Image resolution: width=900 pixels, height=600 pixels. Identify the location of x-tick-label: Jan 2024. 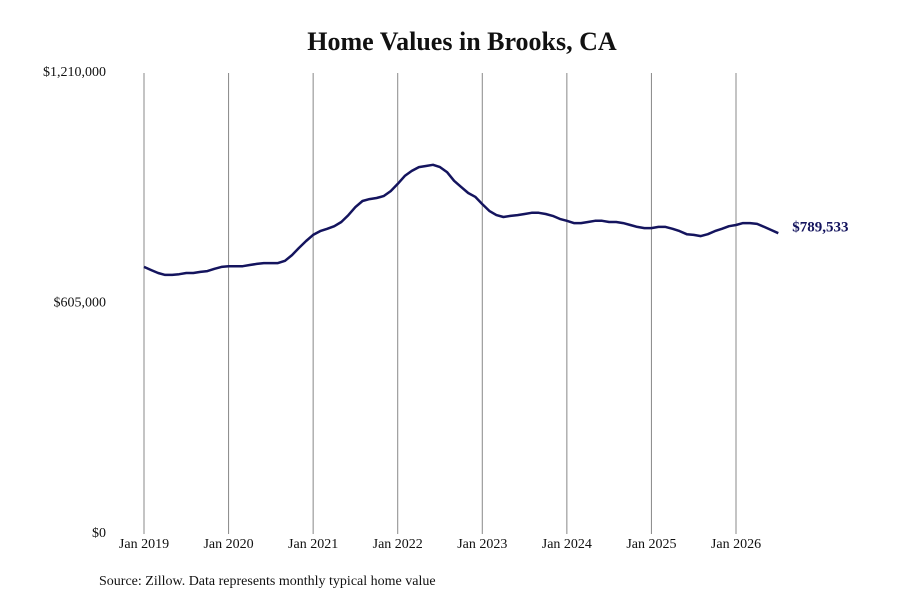
(567, 544).